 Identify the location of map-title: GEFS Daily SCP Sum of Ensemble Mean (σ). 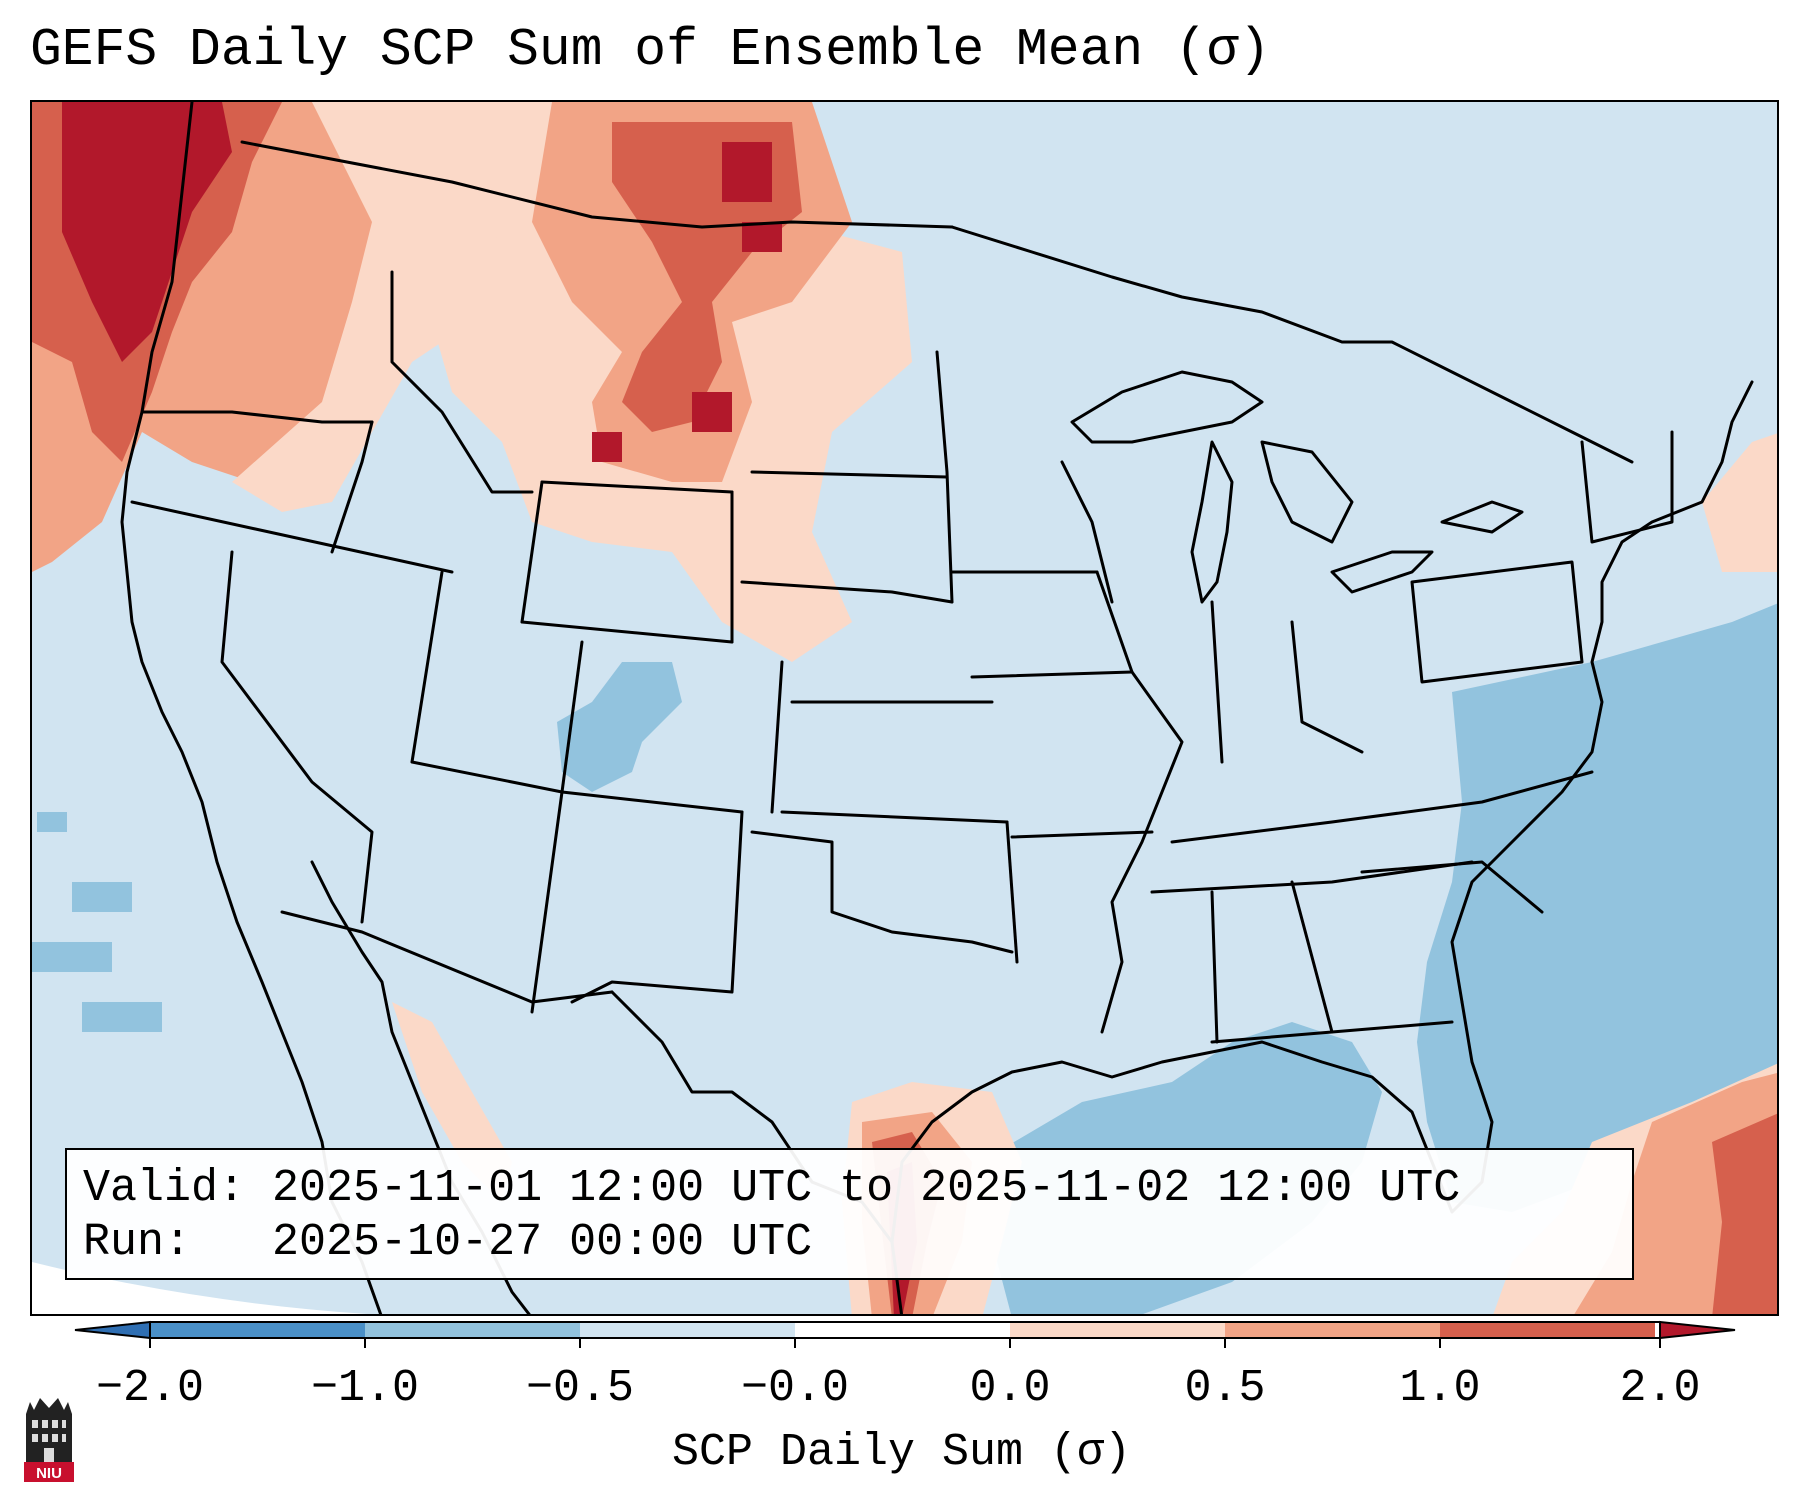
(650, 50).